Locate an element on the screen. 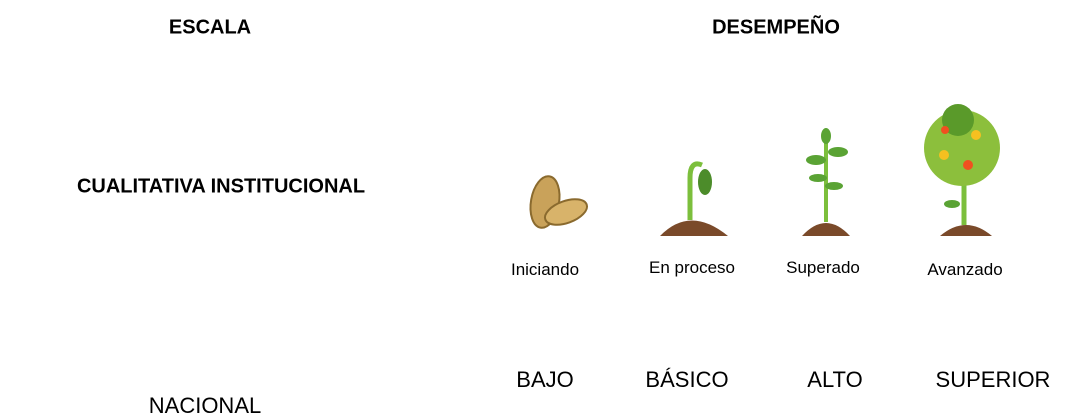  row-label: NACIONAL is located at coordinates (205, 405).